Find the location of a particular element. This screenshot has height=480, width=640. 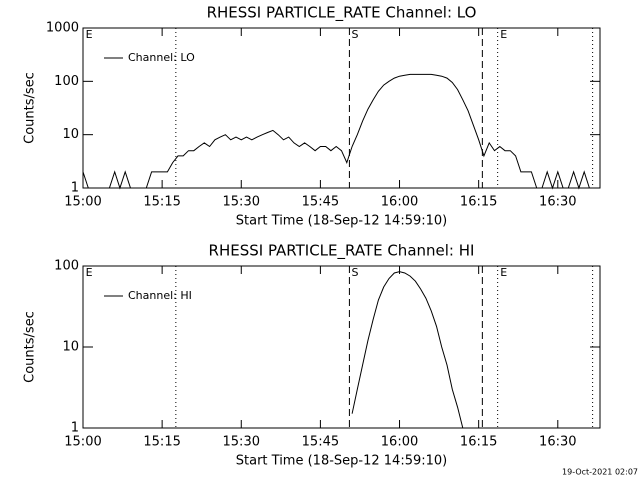

data-line is located at coordinates (407, 350).